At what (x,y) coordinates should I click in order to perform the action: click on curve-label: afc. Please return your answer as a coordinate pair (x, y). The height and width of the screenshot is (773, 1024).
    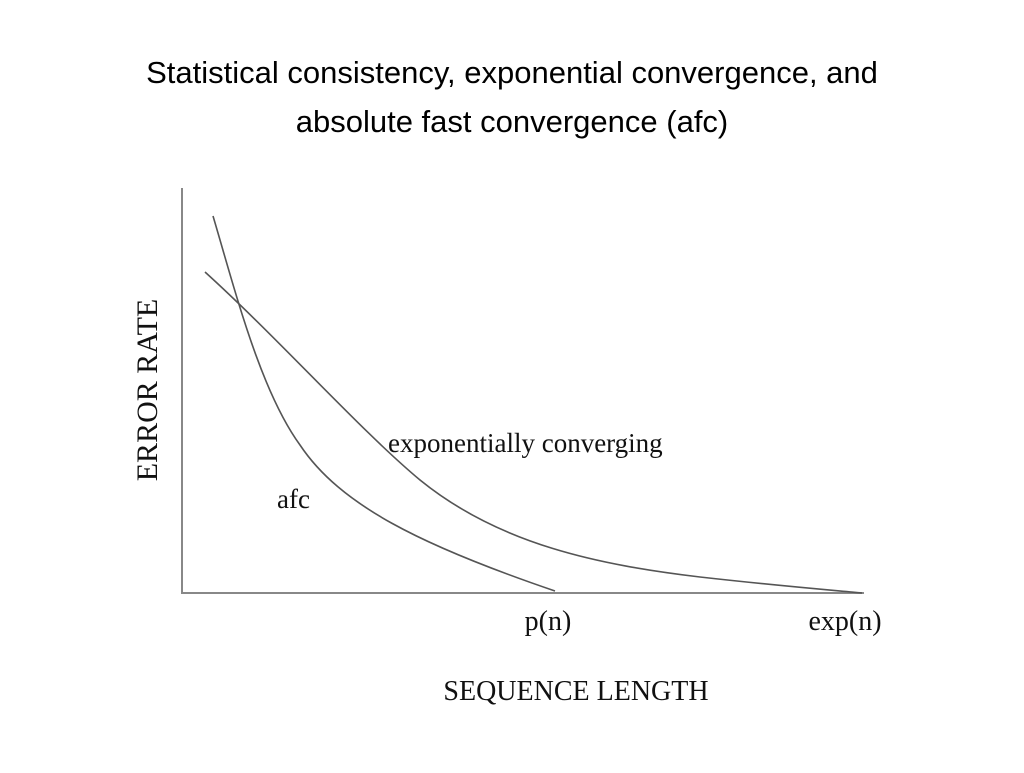
    Looking at the image, I should click on (293, 499).